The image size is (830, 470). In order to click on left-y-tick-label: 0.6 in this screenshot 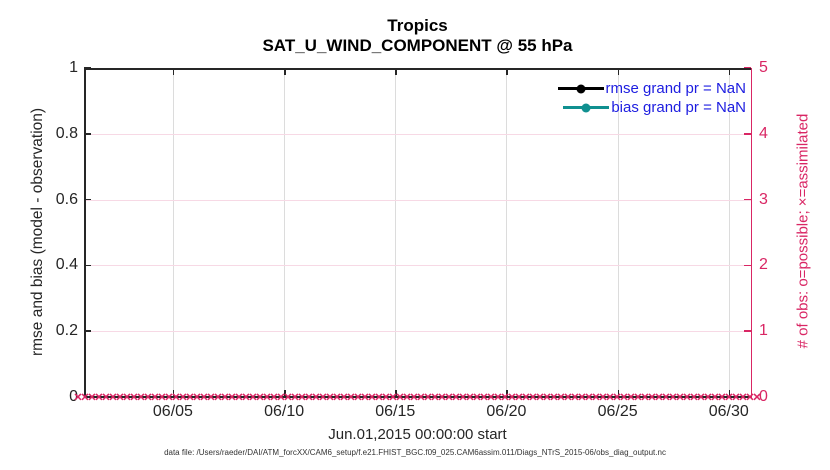, I will do `click(66, 199)`.